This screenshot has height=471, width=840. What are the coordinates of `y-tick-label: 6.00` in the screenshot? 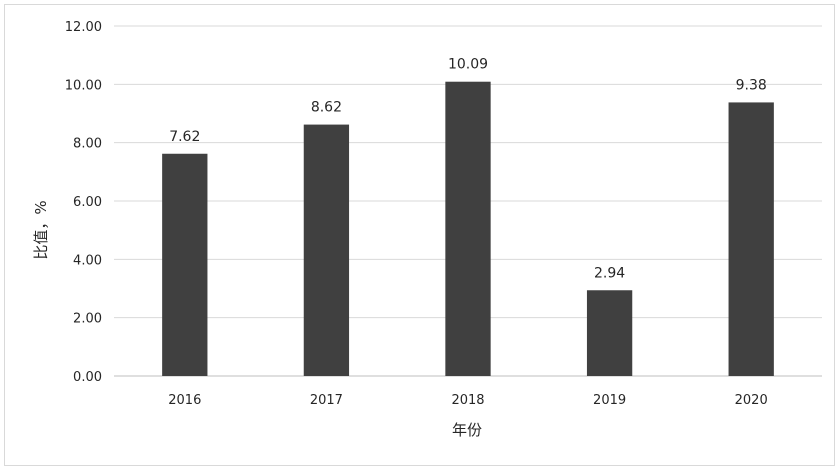 It's located at (87, 202).